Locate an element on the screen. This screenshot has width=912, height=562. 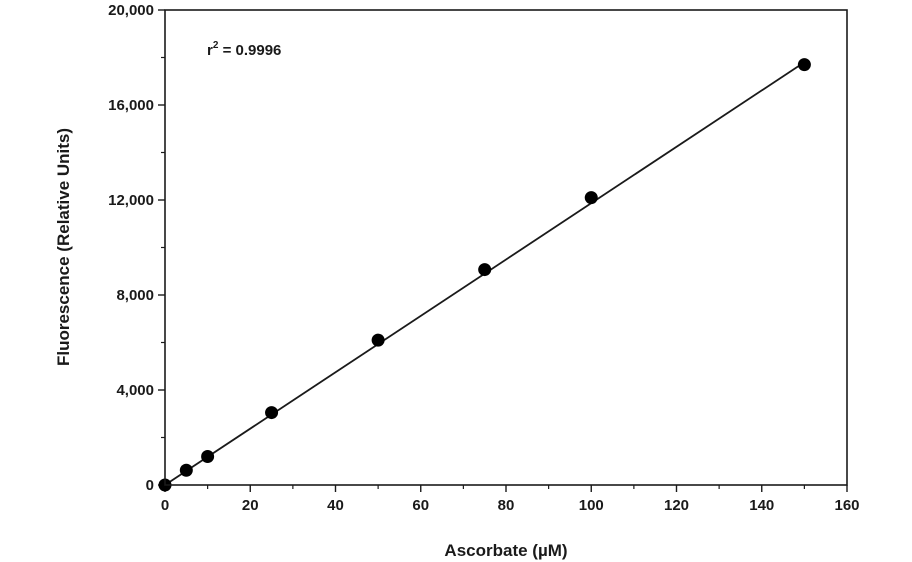
x-tick-label: 120 is located at coordinates (676, 505).